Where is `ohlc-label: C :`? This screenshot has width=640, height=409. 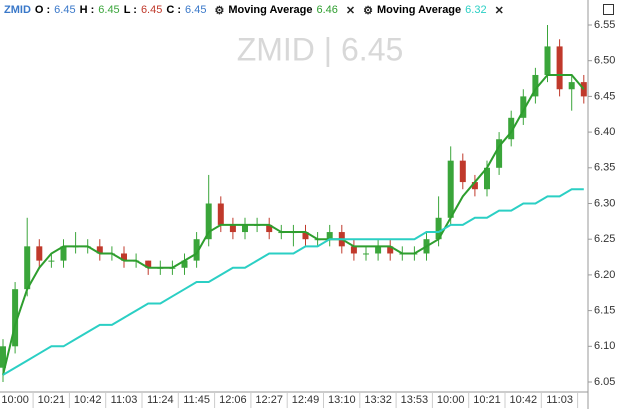
ohlc-label: C : is located at coordinates (174, 10).